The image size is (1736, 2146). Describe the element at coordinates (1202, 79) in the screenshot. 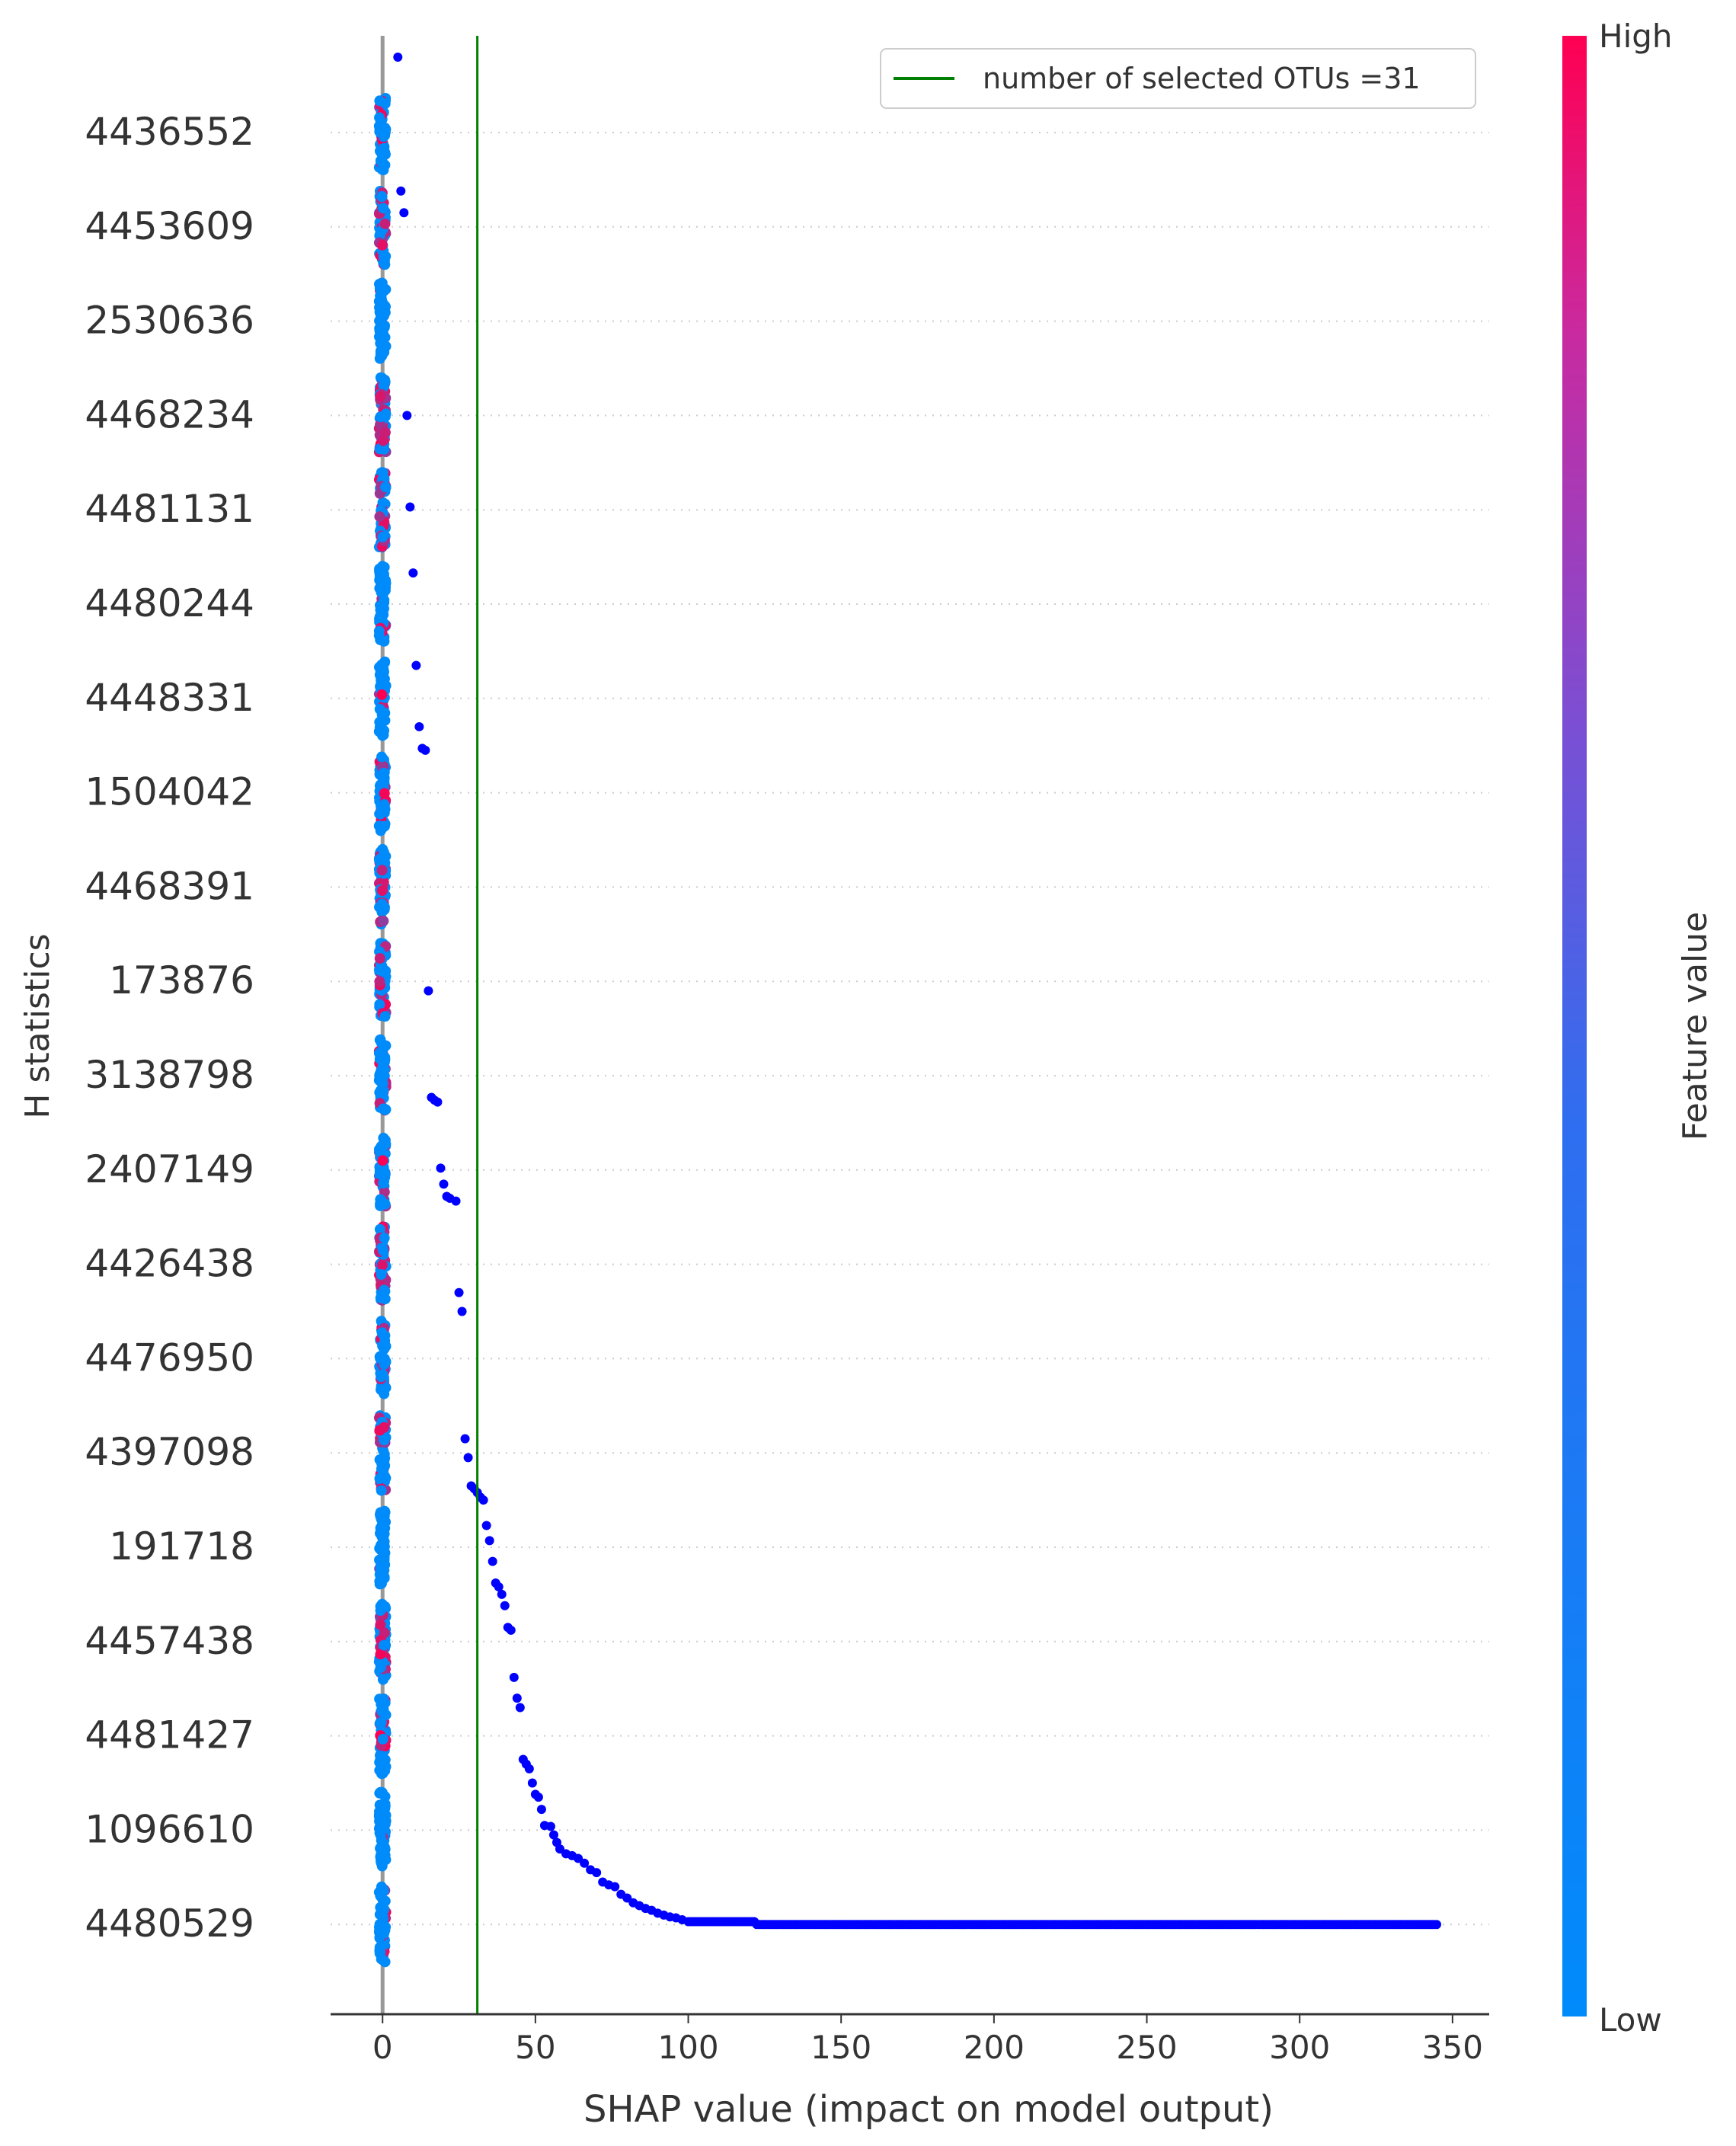

I see `legend-entry-label: number of selected OTUs =31` at that location.